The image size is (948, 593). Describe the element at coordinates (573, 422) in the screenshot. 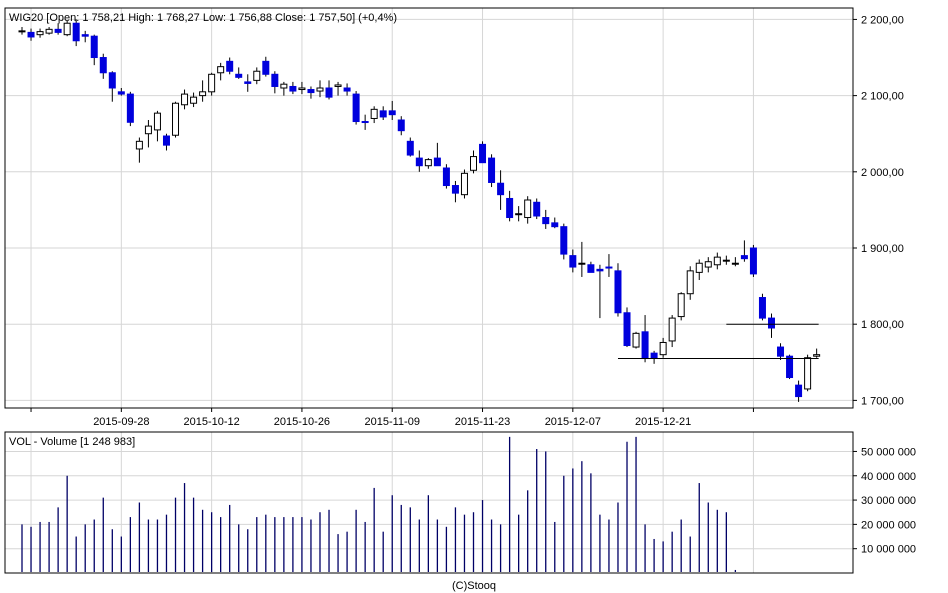

I see `x-tick-label: 2015-12-07` at that location.